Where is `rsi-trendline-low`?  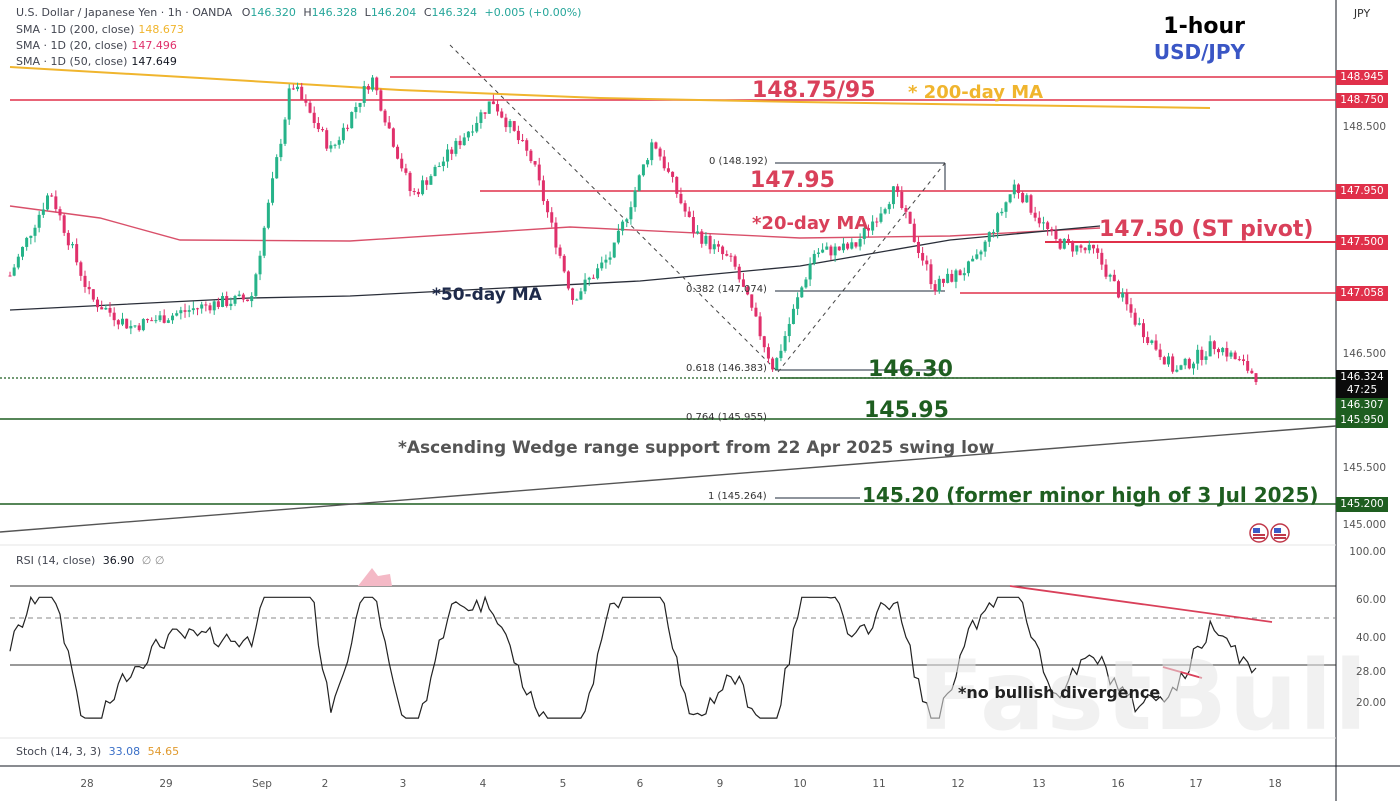 rsi-trendline-low is located at coordinates (1182, 672).